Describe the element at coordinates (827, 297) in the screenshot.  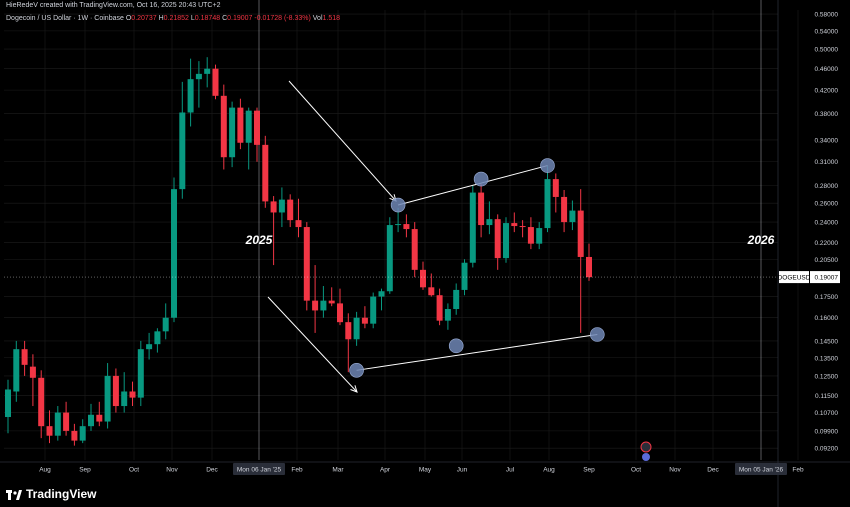
I see `price-tick-label: 0.17500` at that location.